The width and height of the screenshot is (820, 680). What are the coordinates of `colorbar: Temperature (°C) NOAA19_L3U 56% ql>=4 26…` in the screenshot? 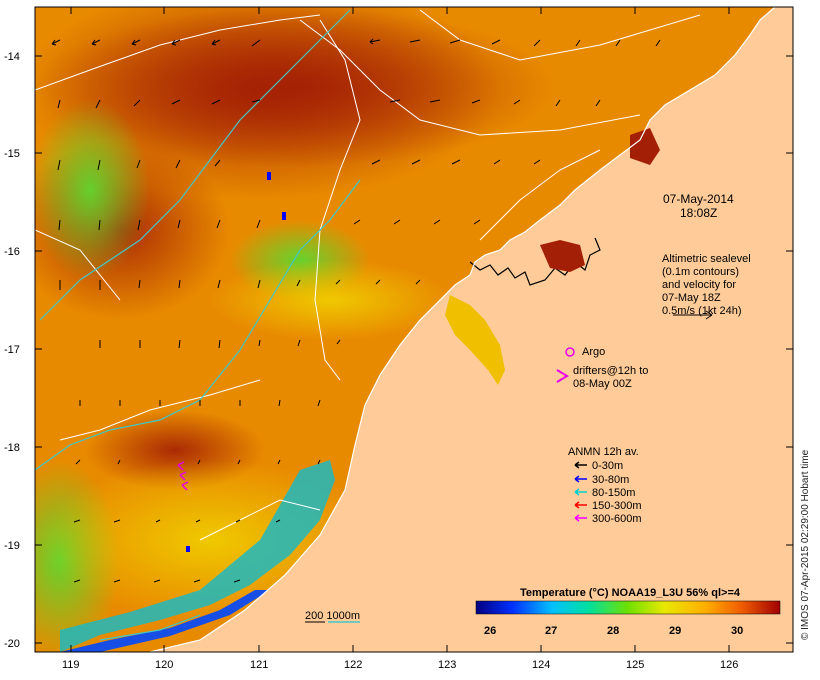 It's located at (628, 612).